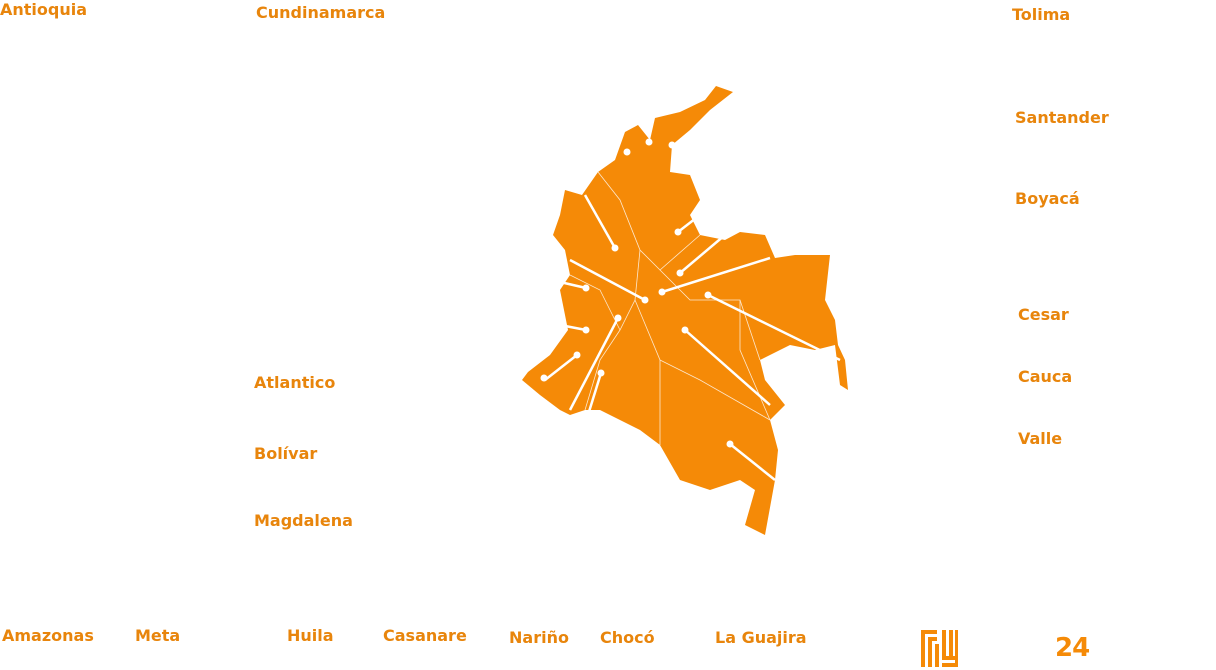 The image size is (1216, 670). I want to click on region-label: Amazonas, so click(48, 635).